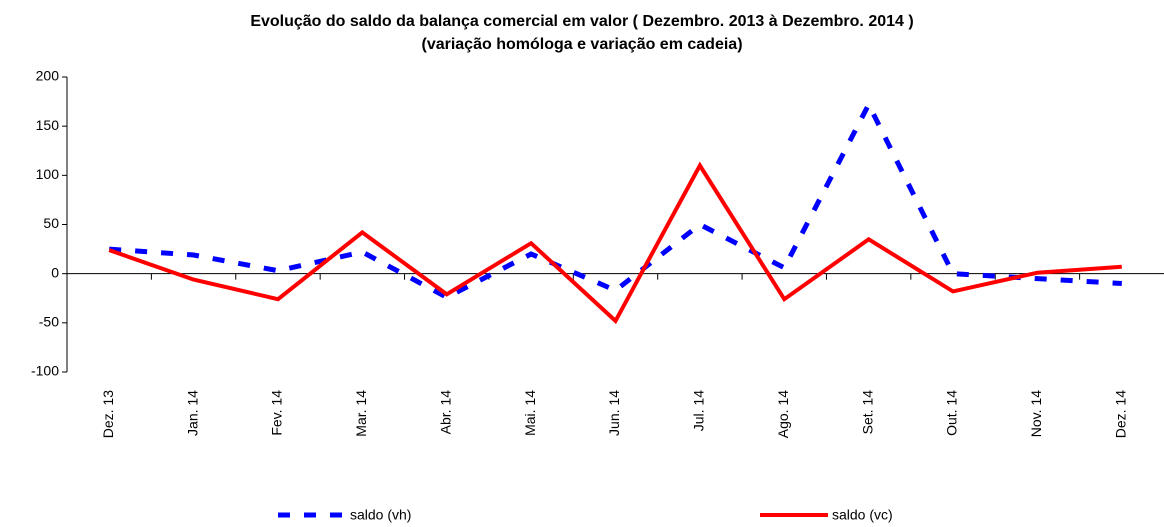 The height and width of the screenshot is (527, 1164). Describe the element at coordinates (867, 412) in the screenshot. I see `x-tick-label: Set. 14` at that location.